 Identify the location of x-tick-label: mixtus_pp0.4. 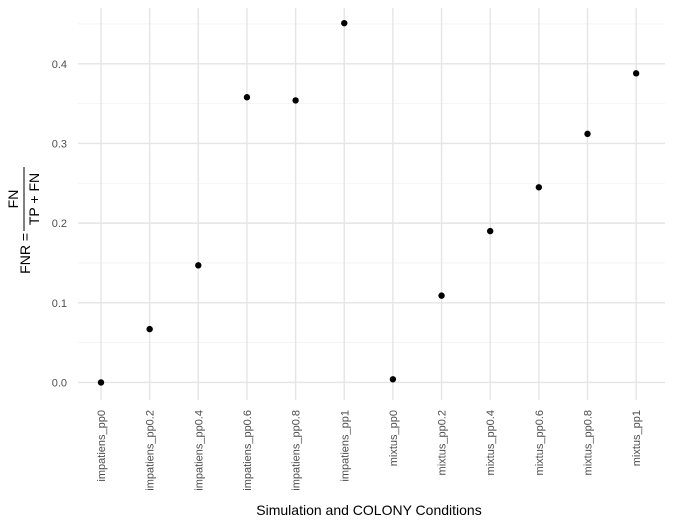
(491, 442).